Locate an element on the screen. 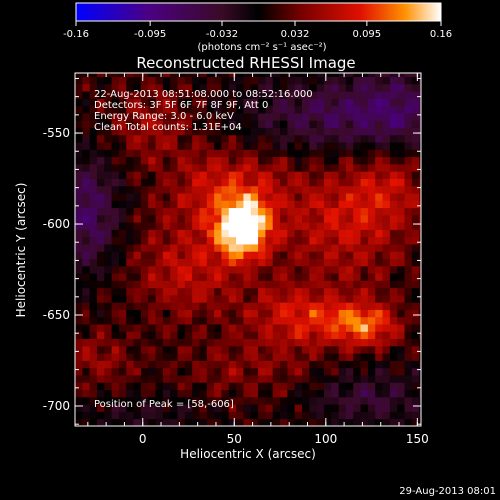 Image resolution: width=500 pixels, height=500 pixels. colorbar-unit-label: (photons cm⁻² s⁻¹ asec⁻²) is located at coordinates (261, 47).